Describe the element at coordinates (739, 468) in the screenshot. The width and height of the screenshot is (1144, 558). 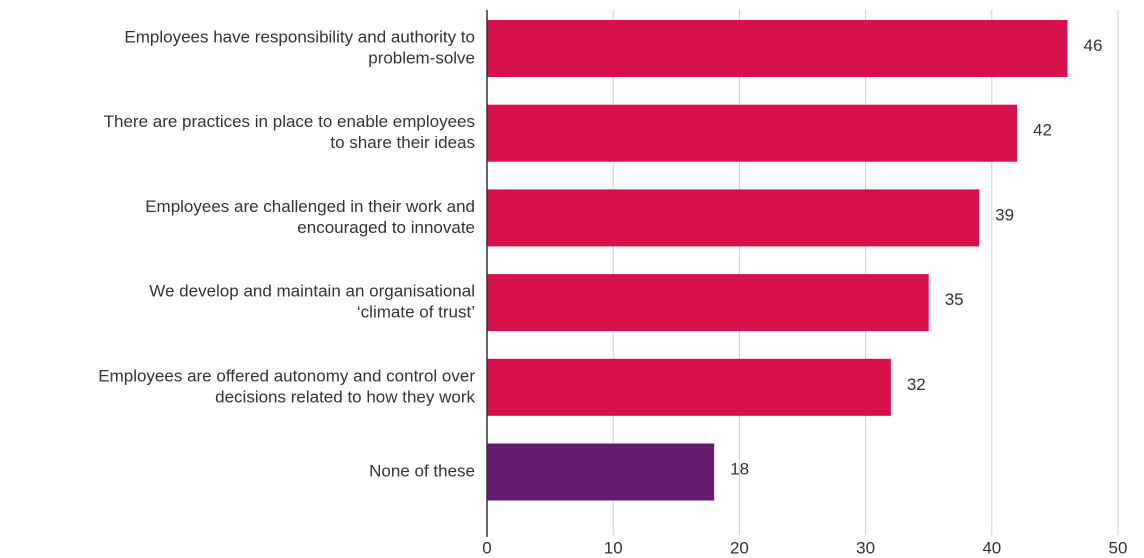
I see `value-label: 18` at that location.